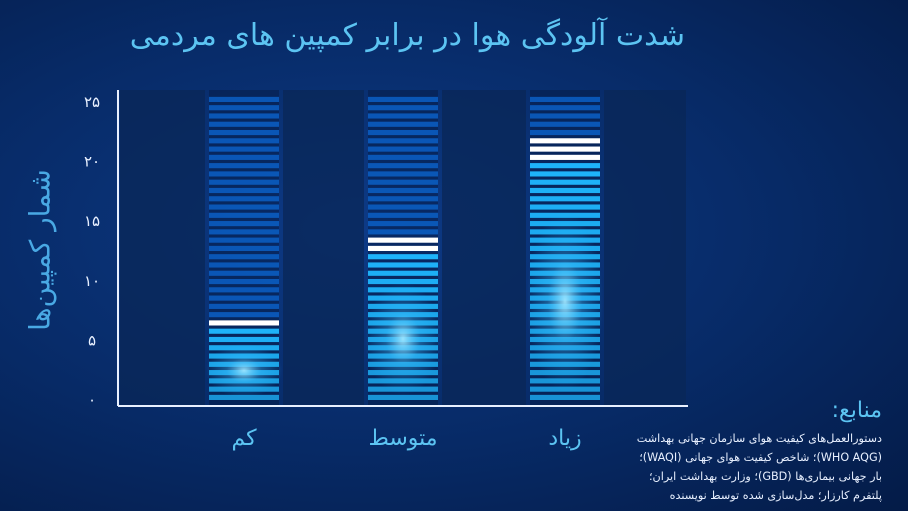  Describe the element at coordinates (402, 438) in the screenshot. I see `x-tick-label: متوسط` at that location.